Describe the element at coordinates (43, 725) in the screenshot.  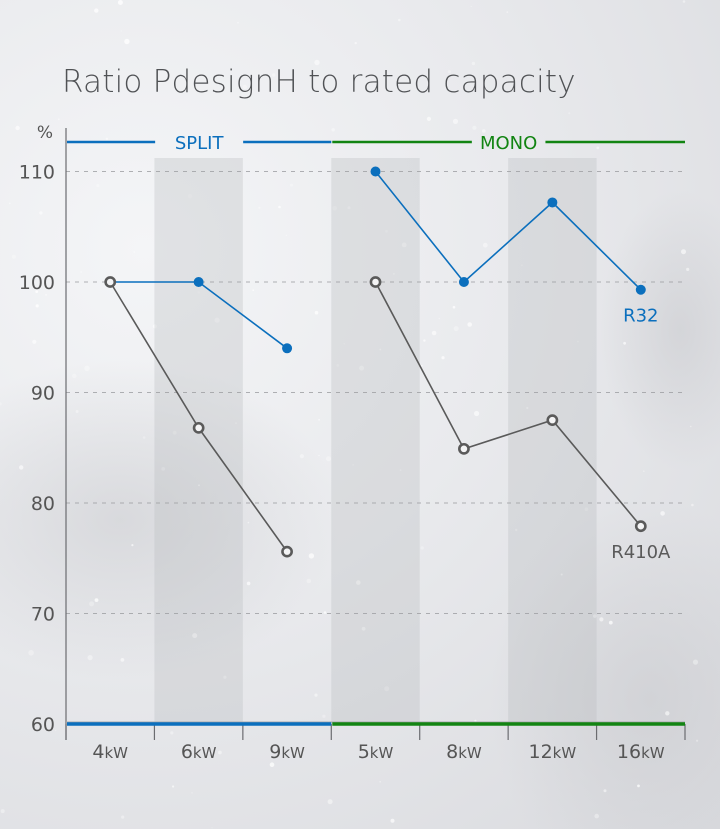
I see `y-tick-label: 60` at that location.